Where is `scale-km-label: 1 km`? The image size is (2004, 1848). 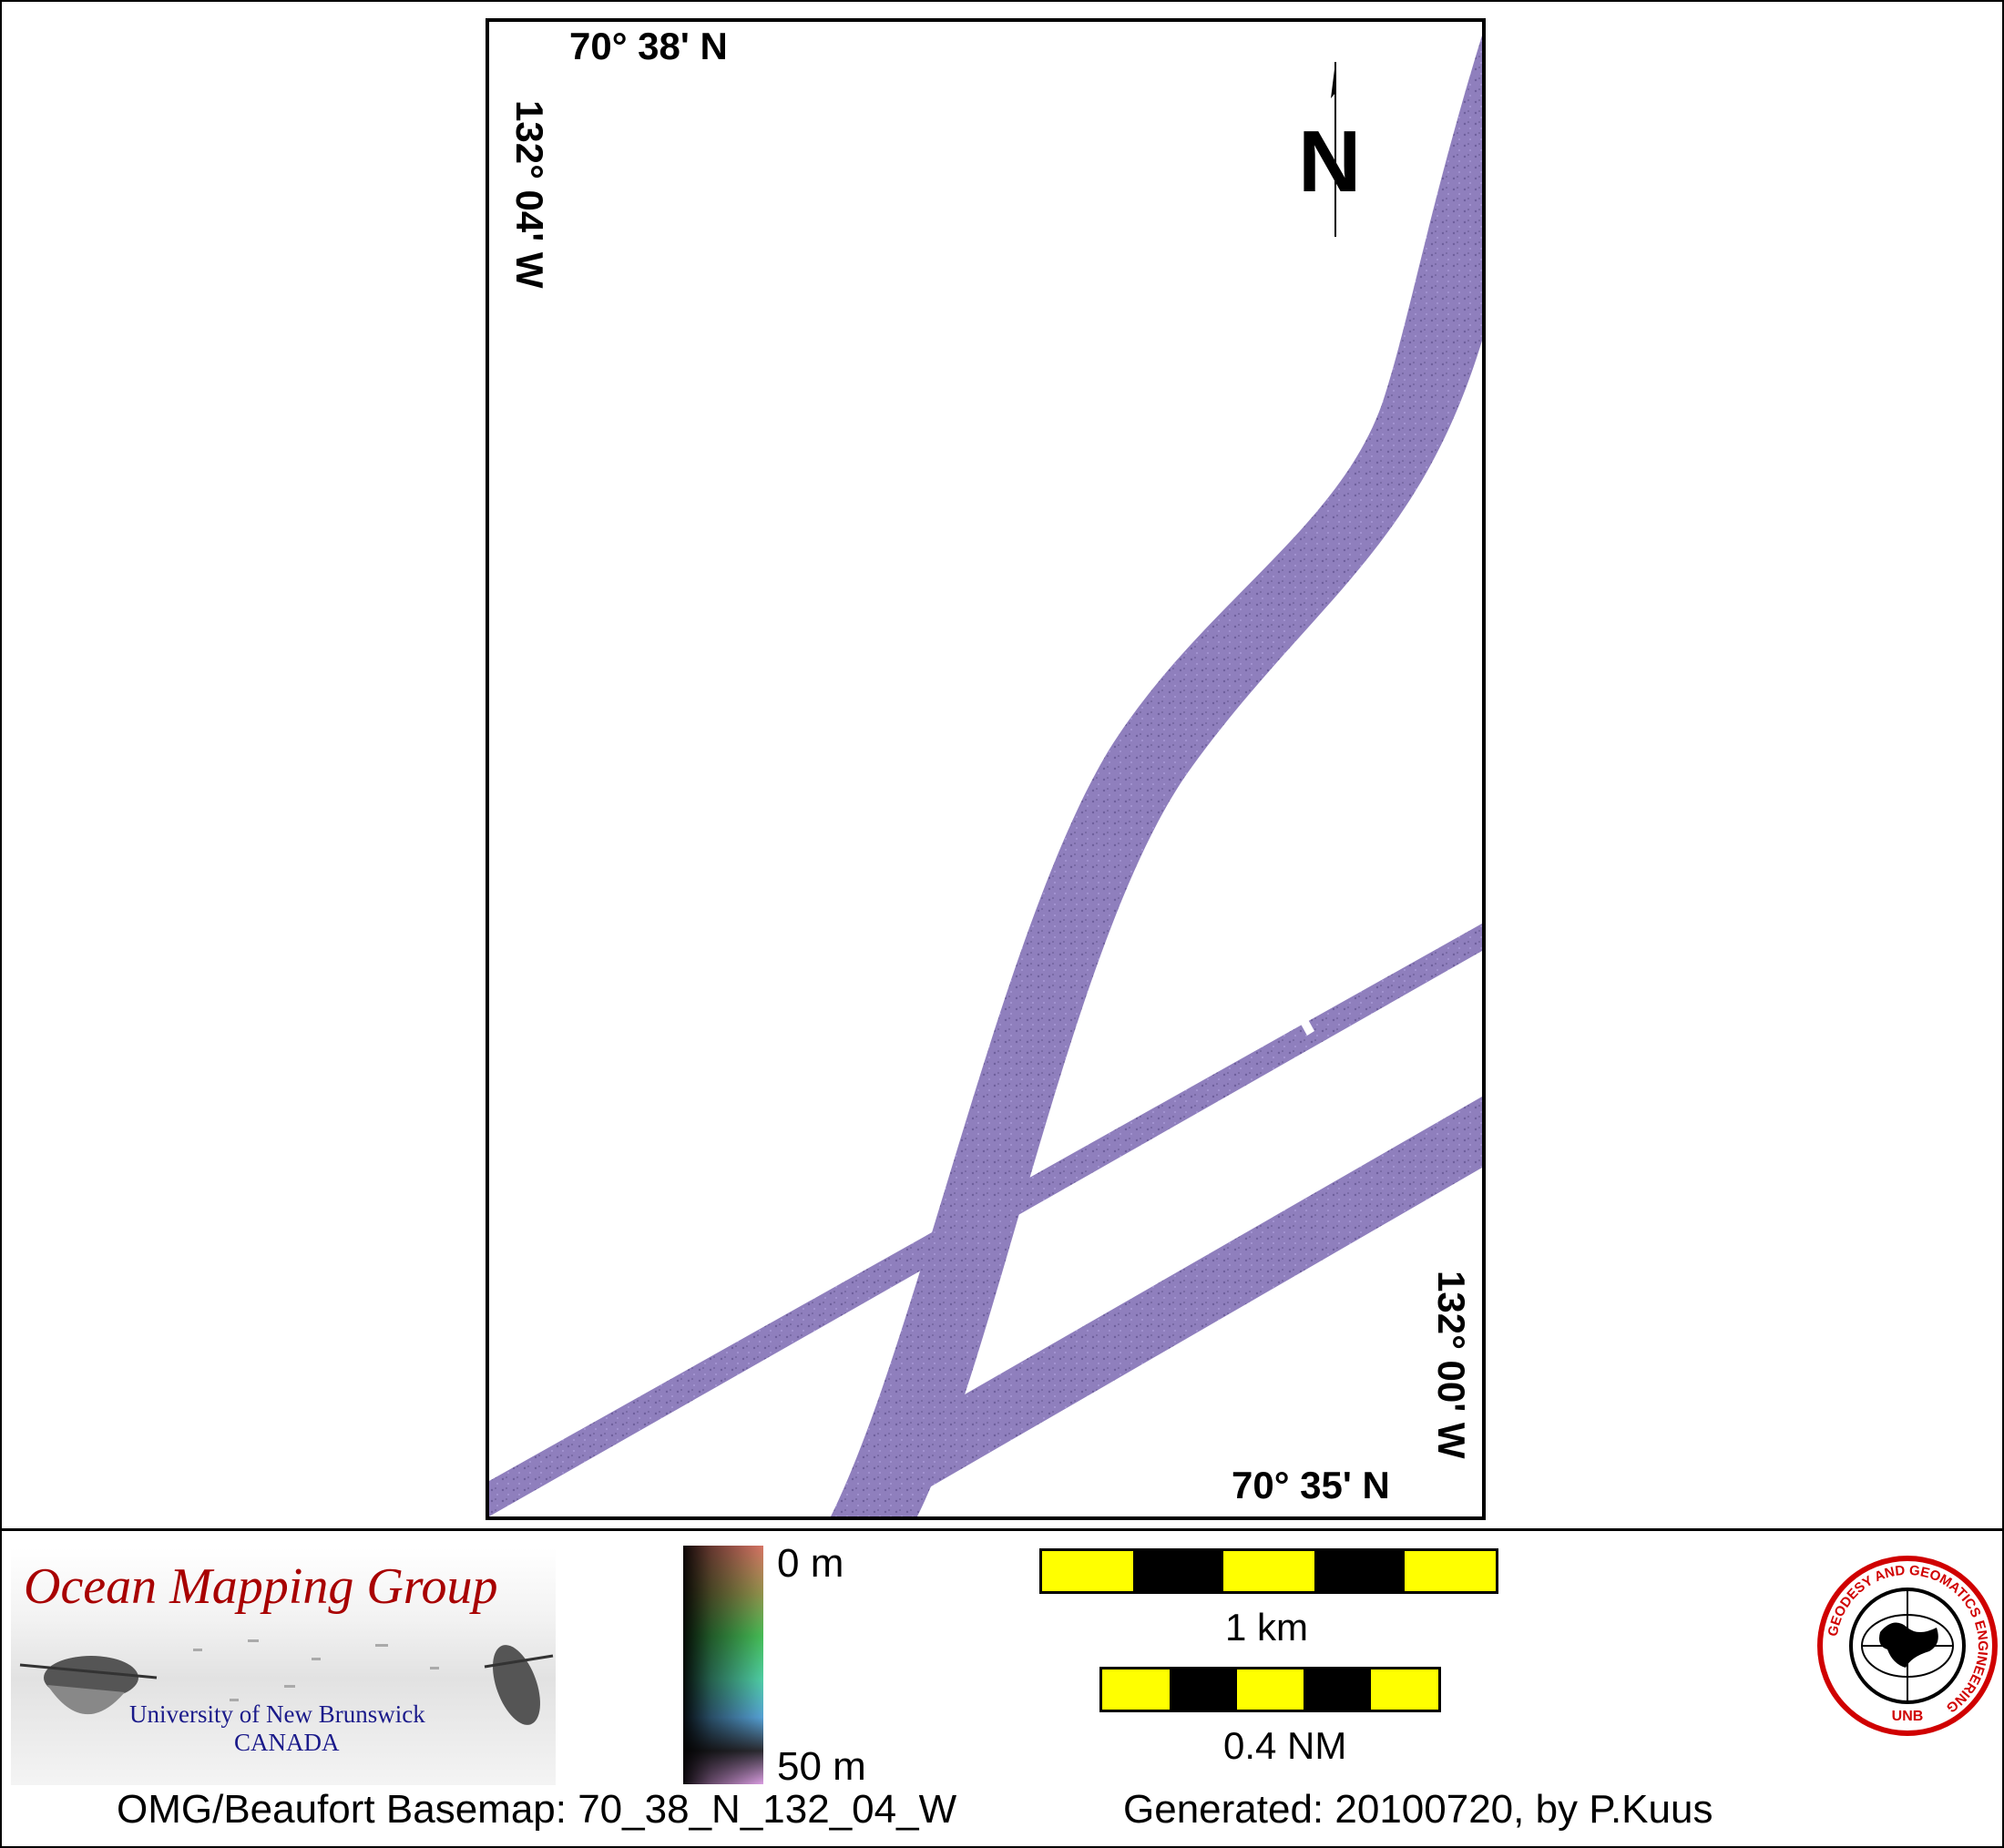
scale-km-label: 1 km is located at coordinates (1267, 1628).